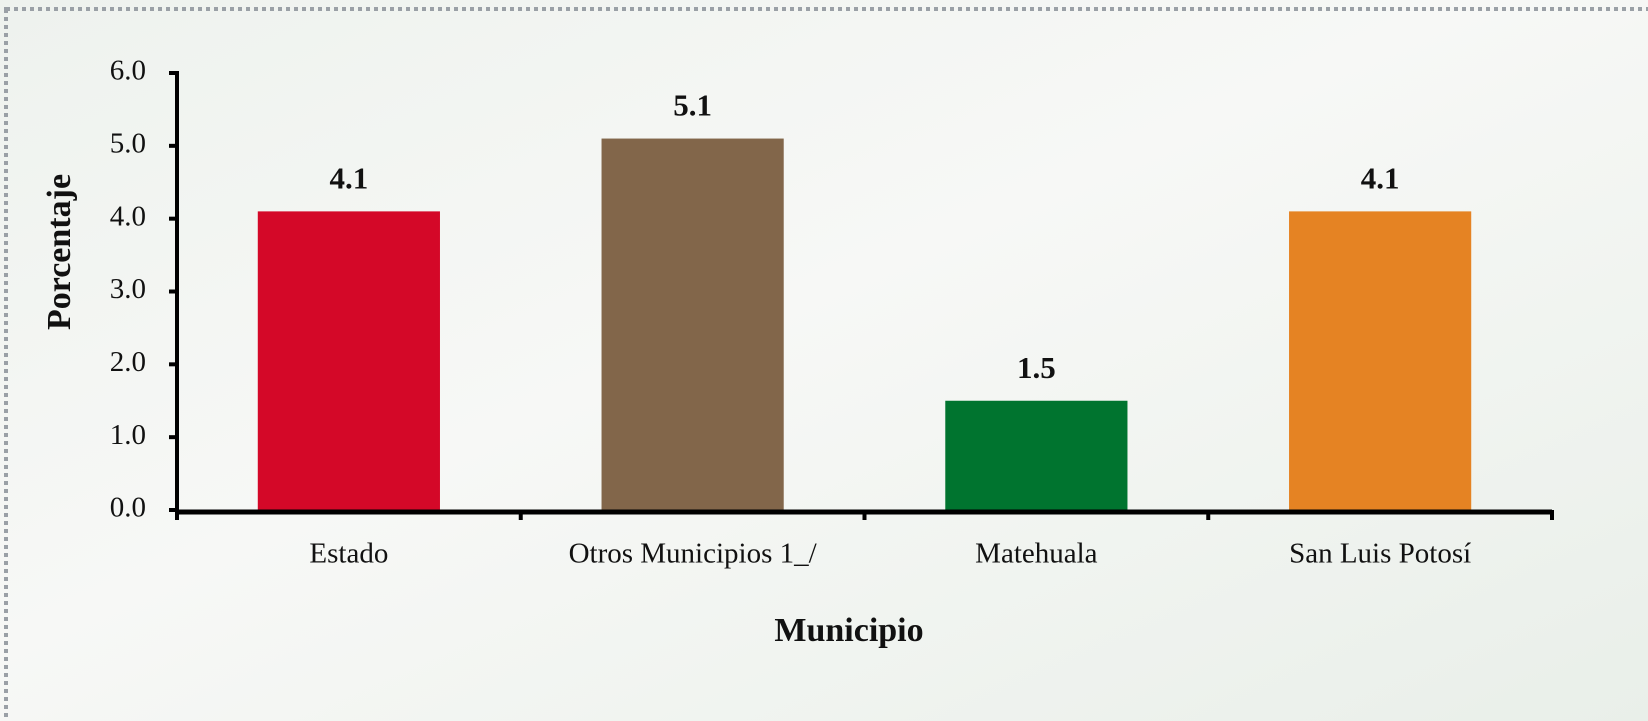 The width and height of the screenshot is (1648, 721). What do you see at coordinates (693, 554) in the screenshot?
I see `x-tick-label: Otros Municipios 1_/` at bounding box center [693, 554].